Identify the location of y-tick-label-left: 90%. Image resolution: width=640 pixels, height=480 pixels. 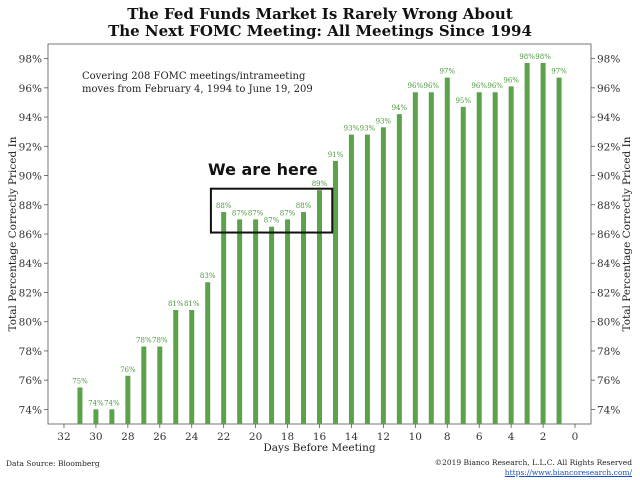
(30, 177).